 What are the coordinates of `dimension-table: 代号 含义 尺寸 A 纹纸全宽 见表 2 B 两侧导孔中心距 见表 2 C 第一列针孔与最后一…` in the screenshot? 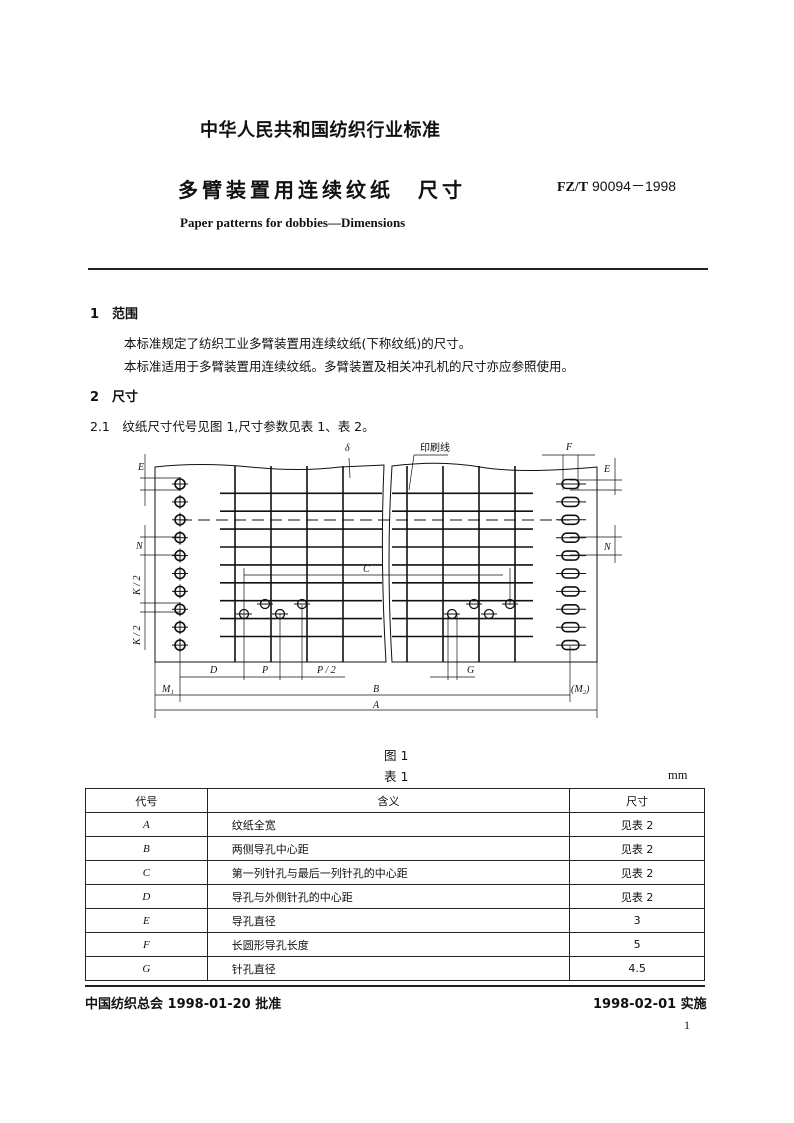 It's located at (395, 884).